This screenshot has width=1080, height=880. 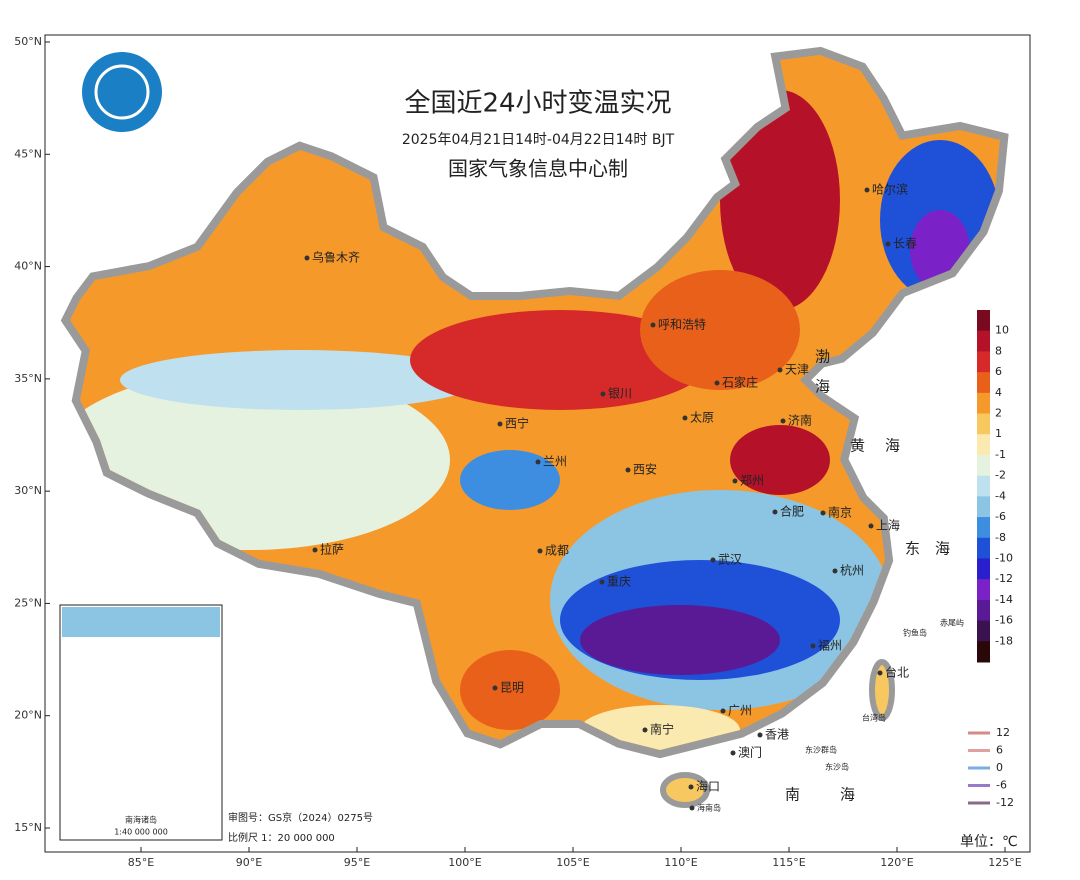 I want to click on lon-label: 85°E, so click(x=141, y=862).